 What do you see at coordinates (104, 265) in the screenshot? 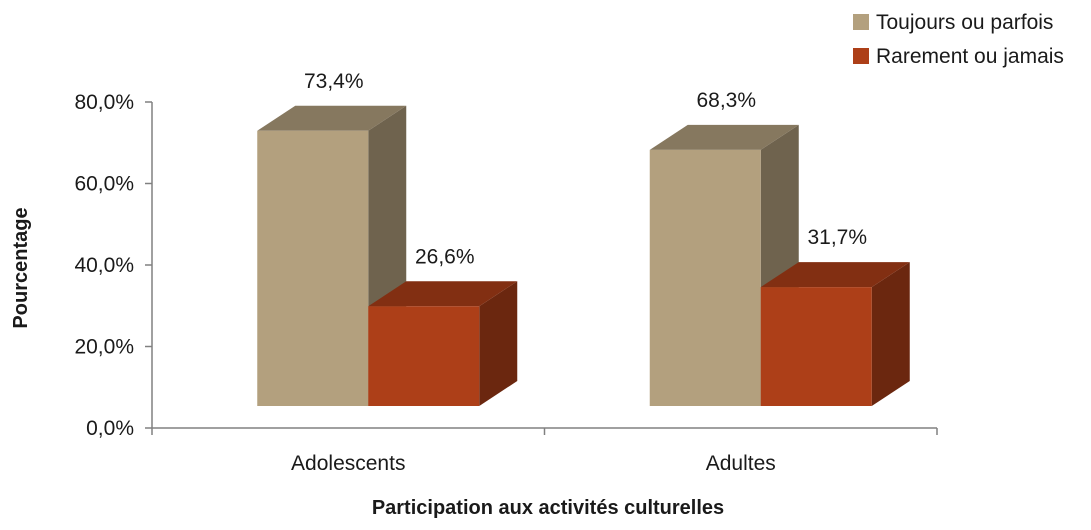
I see `y-tick-label: 40,0%` at bounding box center [104, 265].